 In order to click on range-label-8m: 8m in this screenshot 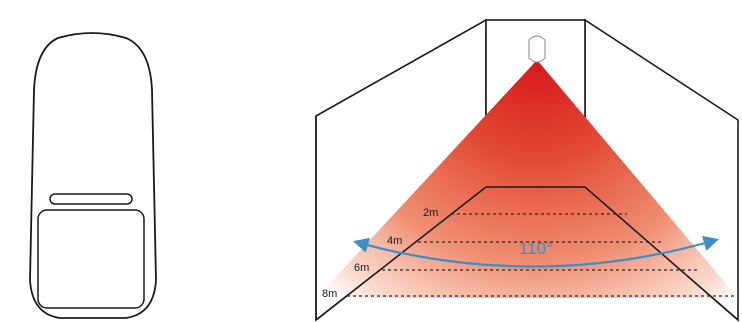, I will do `click(330, 294)`.